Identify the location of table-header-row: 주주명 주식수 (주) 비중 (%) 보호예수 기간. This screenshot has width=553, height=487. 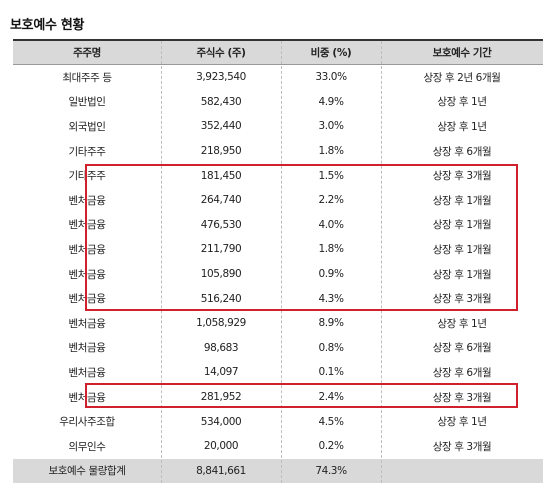
(278, 53).